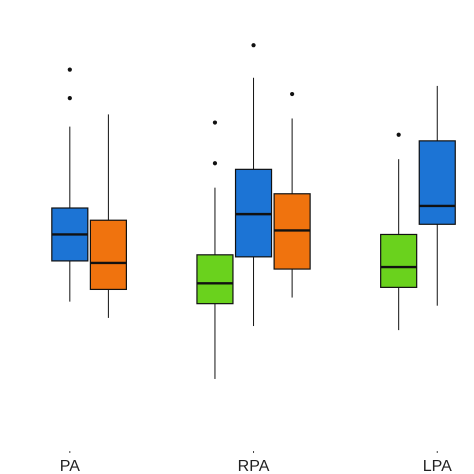 The height and width of the screenshot is (474, 474). I want to click on x-tick-label: RPA, so click(254, 466).